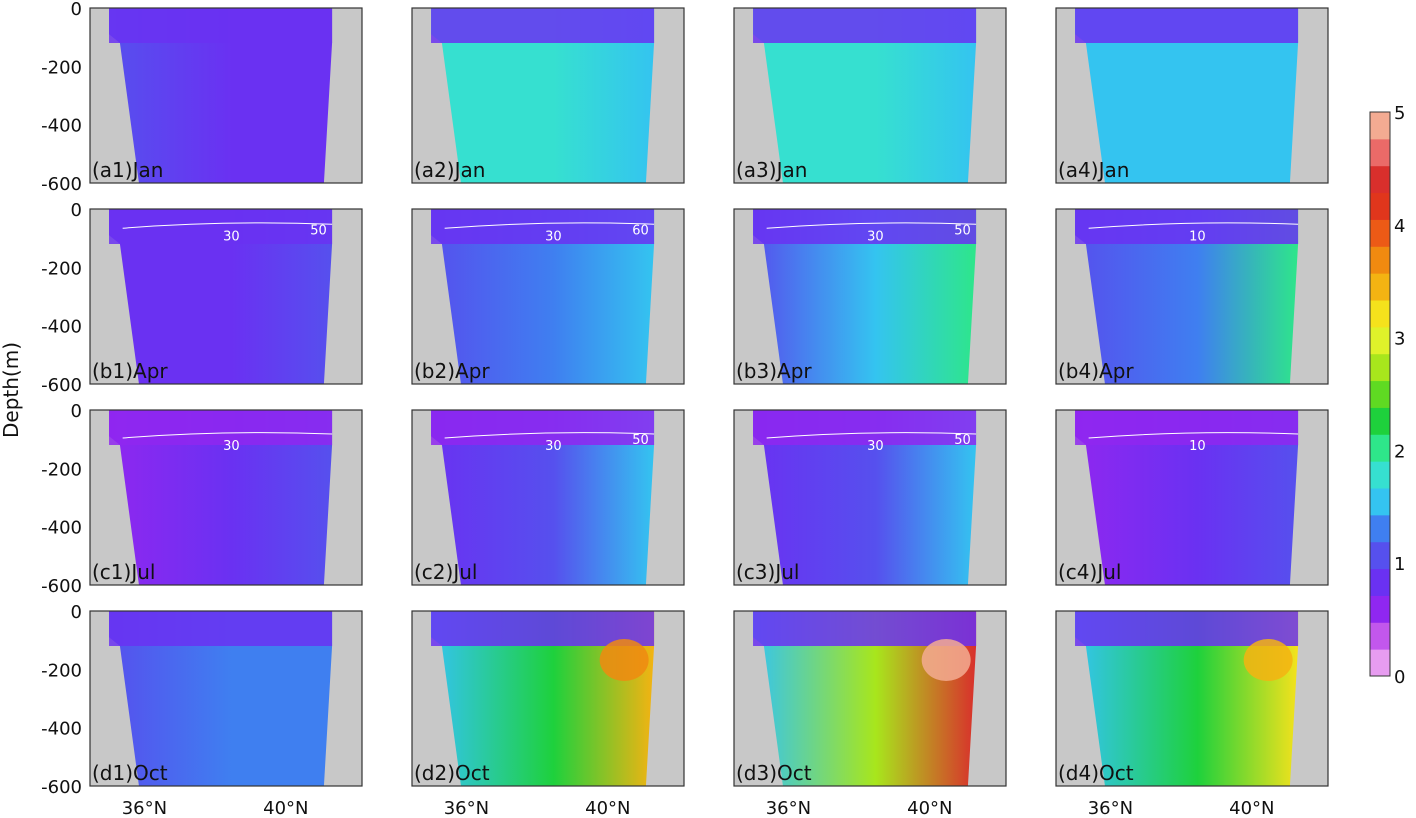 Image resolution: width=1416 pixels, height=818 pixels. I want to click on colorbar-tick-label: 2, so click(1399, 451).